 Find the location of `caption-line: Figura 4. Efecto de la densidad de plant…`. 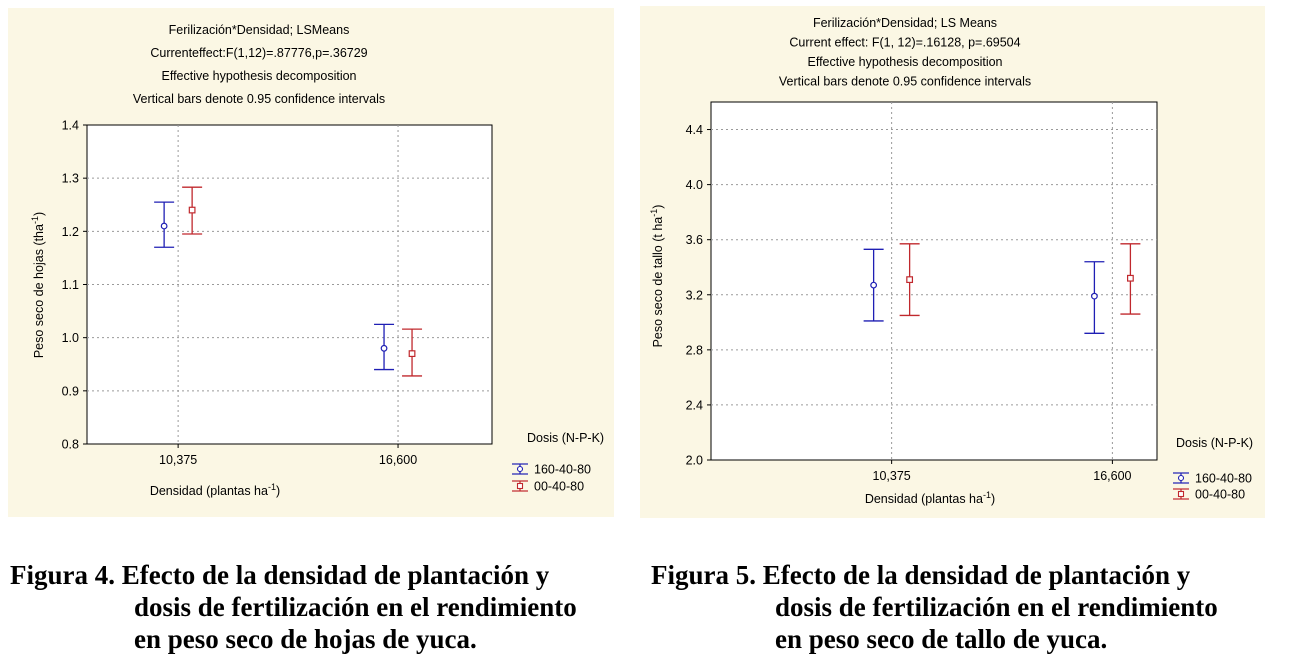

caption-line: Figura 4. Efecto de la densidad de plant… is located at coordinates (280, 575).